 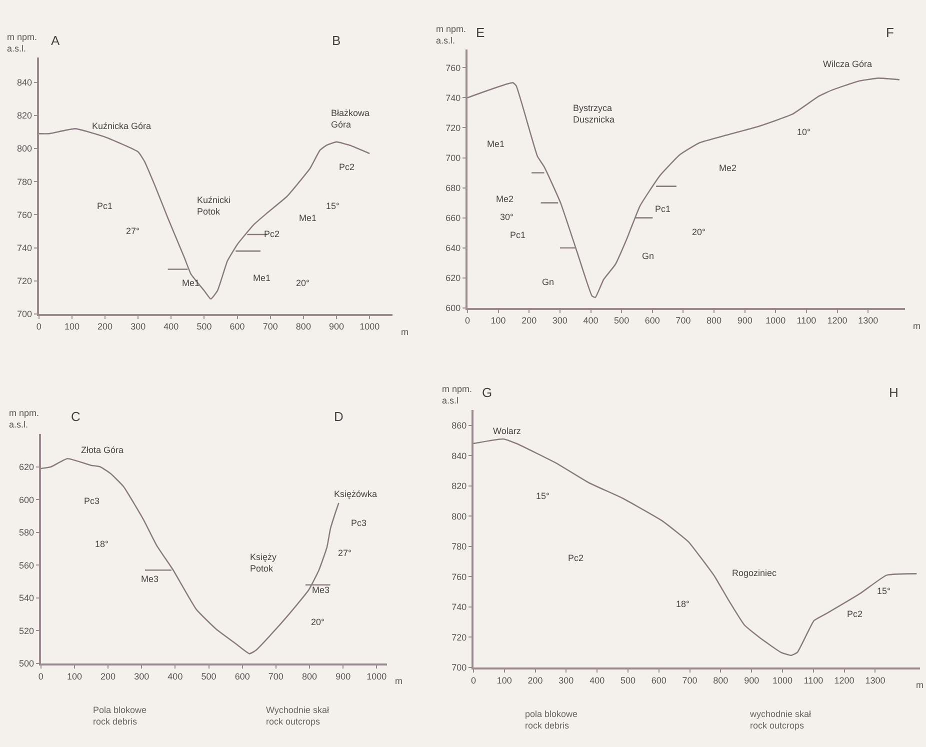 I want to click on text: F, so click(x=890, y=32).